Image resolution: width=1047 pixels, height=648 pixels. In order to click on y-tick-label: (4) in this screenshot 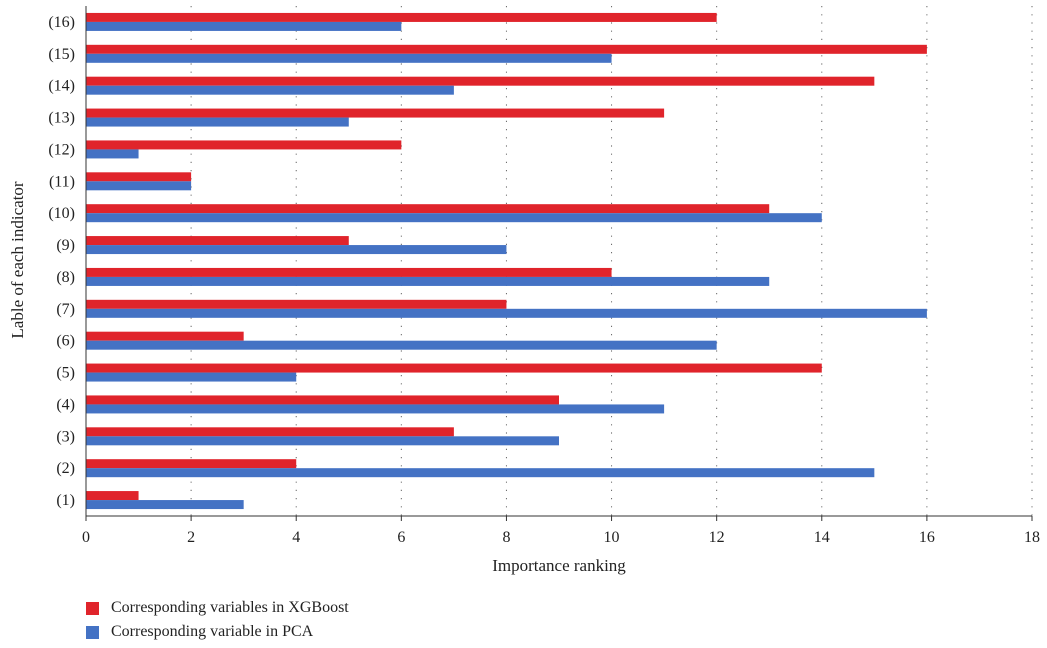, I will do `click(65, 404)`.